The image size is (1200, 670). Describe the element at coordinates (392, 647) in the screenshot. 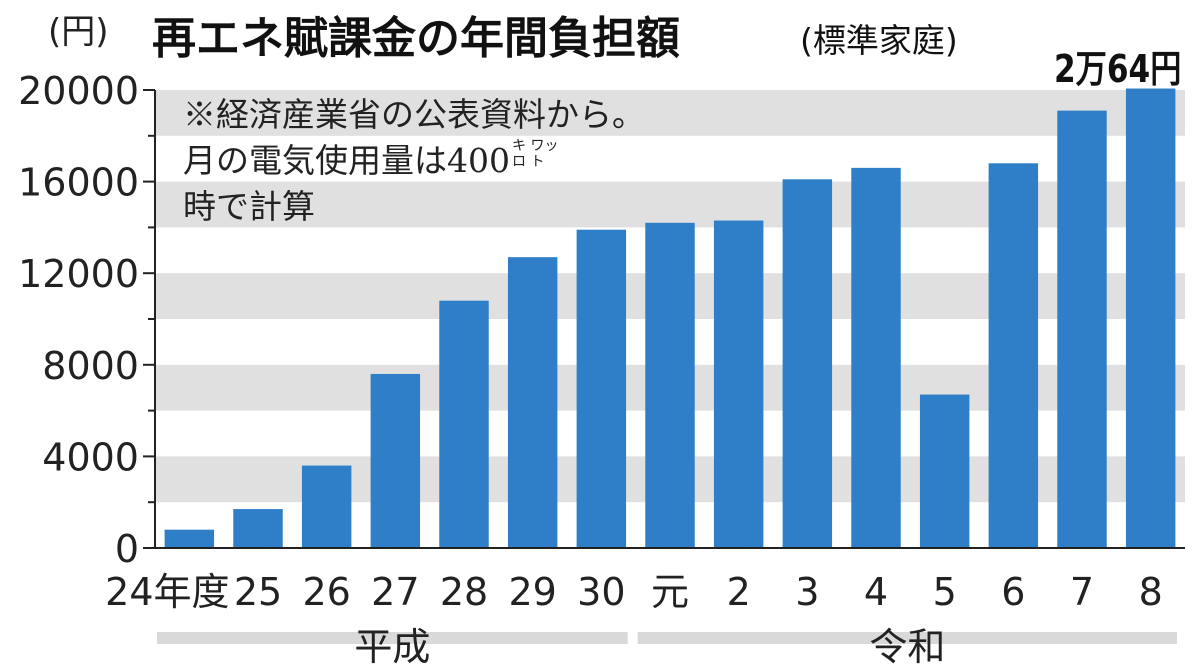

I see `era-label: 平成` at that location.